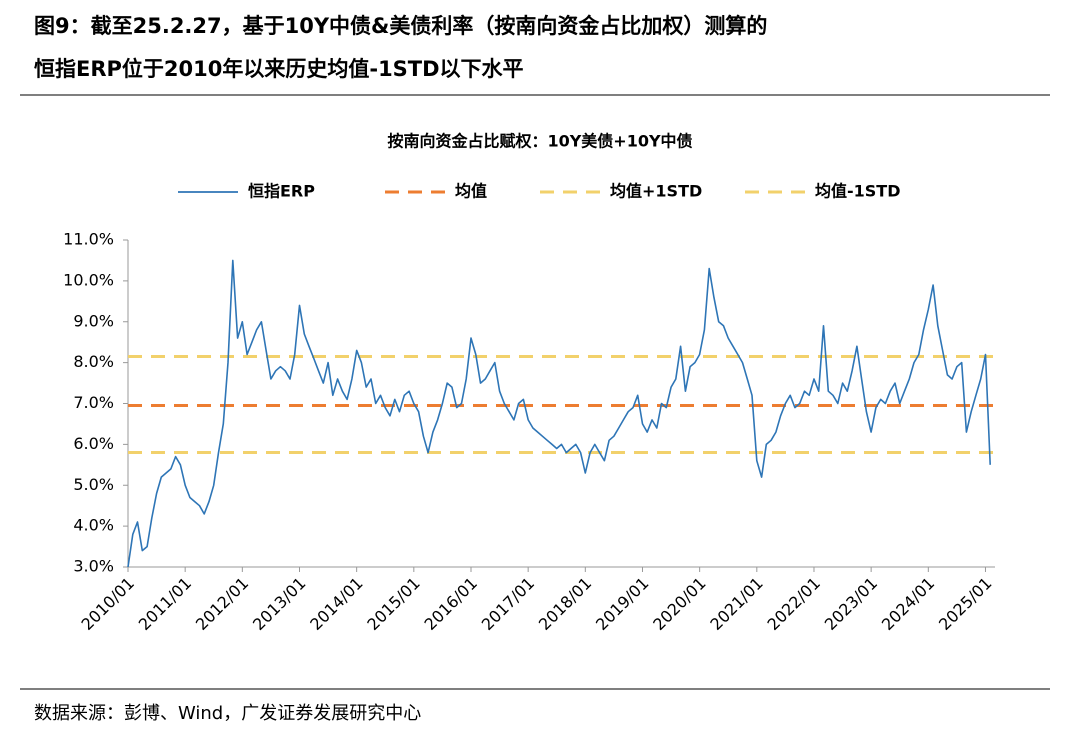 The height and width of the screenshot is (742, 1080). Describe the element at coordinates (965, 604) in the screenshot. I see `x-tick-label: 2025/01` at that location.